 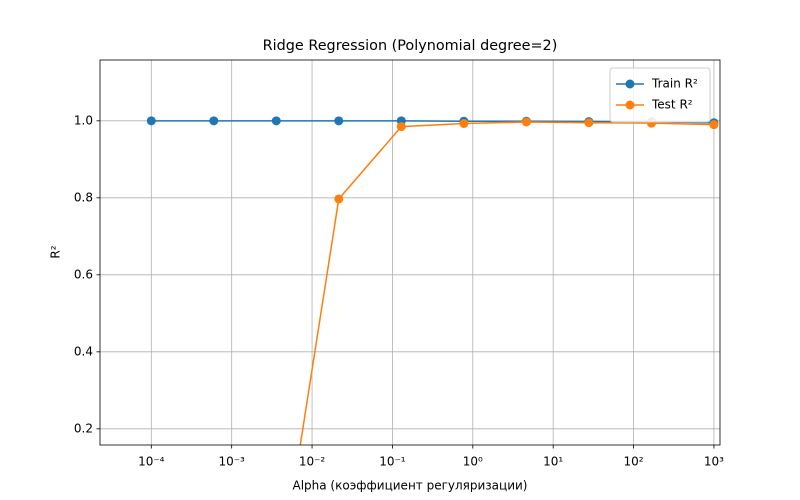 What do you see at coordinates (83, 274) in the screenshot?
I see `y-tick-label: 0.6` at bounding box center [83, 274].